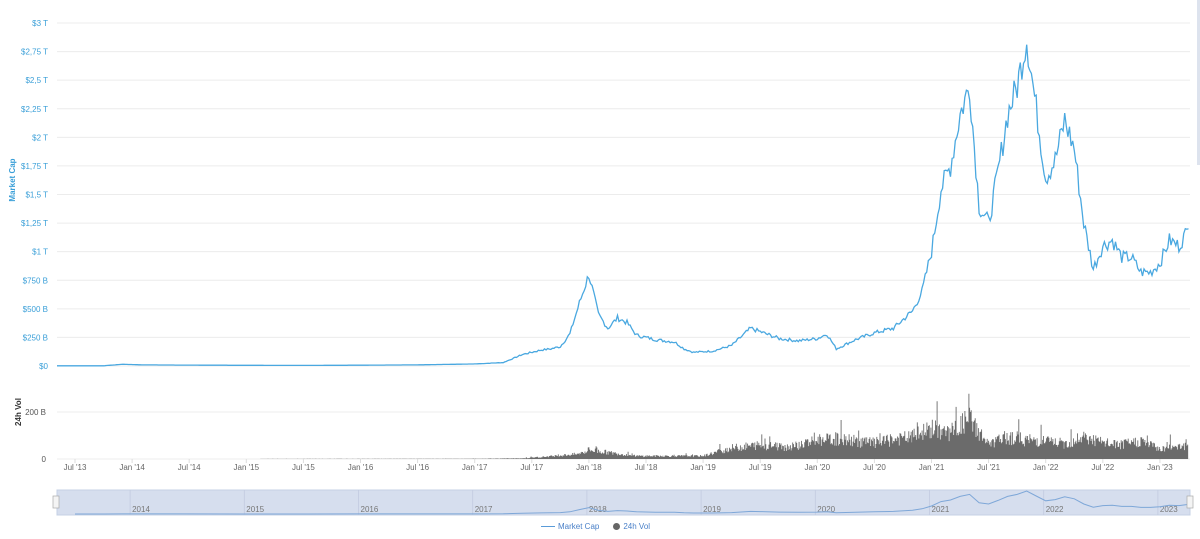  I want to click on x-tick-label: Jan '15, so click(247, 467).